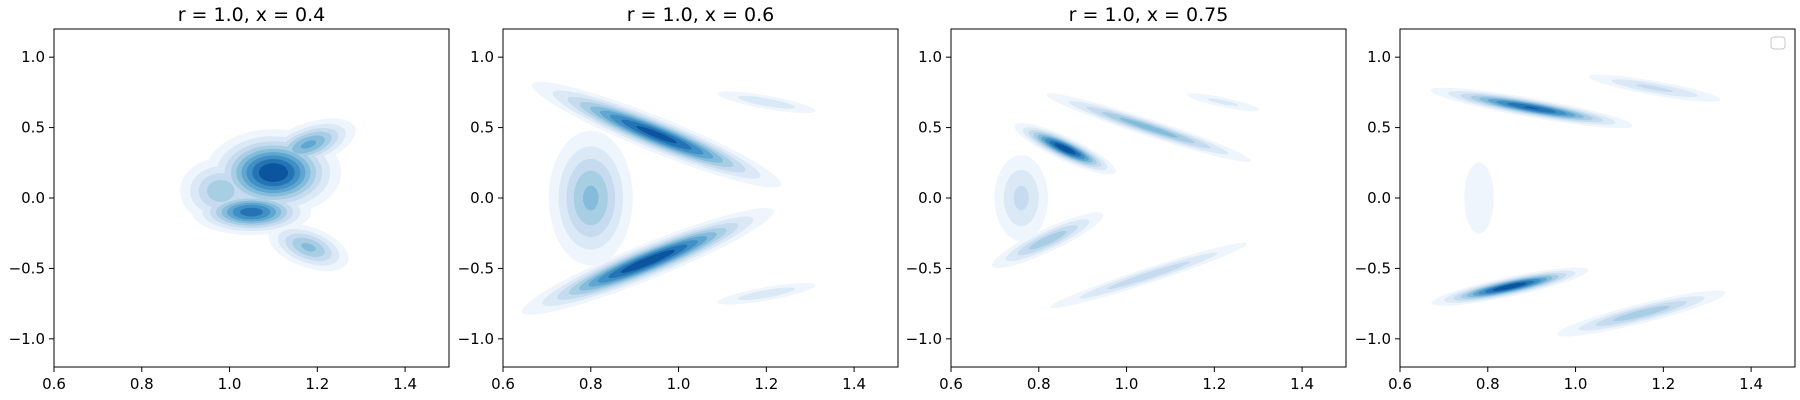  I want to click on chart-title: r = 1.0, x = 0.4, so click(252, 15).